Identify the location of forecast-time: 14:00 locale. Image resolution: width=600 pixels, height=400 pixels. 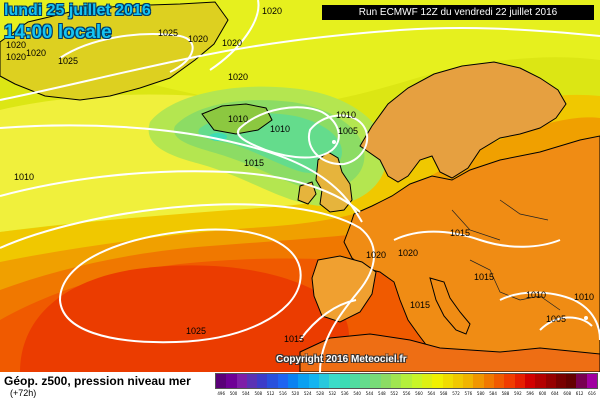
(58, 32).